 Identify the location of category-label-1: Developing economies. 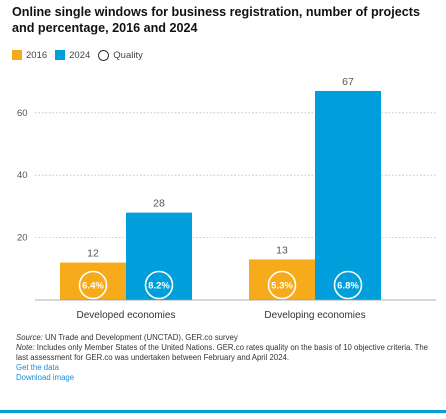
(314, 315).